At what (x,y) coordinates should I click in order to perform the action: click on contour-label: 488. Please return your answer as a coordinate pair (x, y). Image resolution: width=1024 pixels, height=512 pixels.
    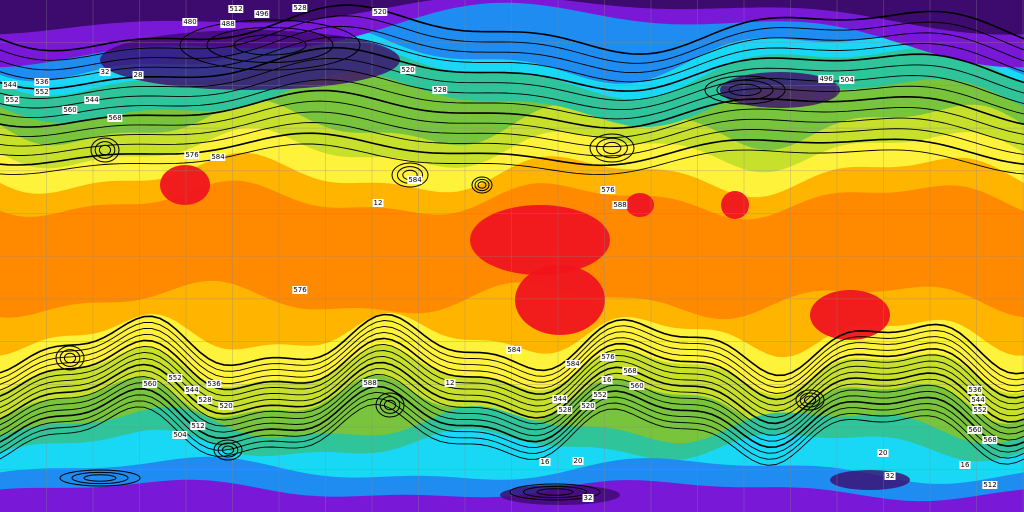
    Looking at the image, I should click on (228, 24).